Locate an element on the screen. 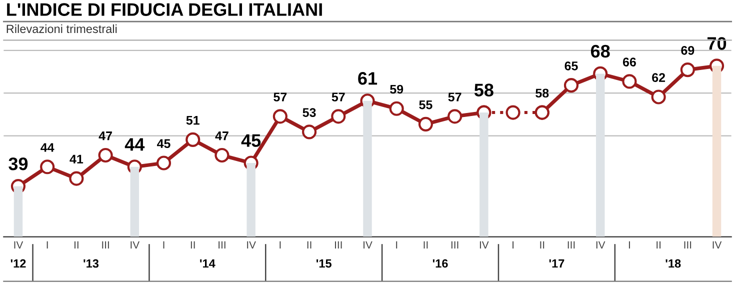 This screenshot has height=287, width=735. text: '14 is located at coordinates (208, 263).